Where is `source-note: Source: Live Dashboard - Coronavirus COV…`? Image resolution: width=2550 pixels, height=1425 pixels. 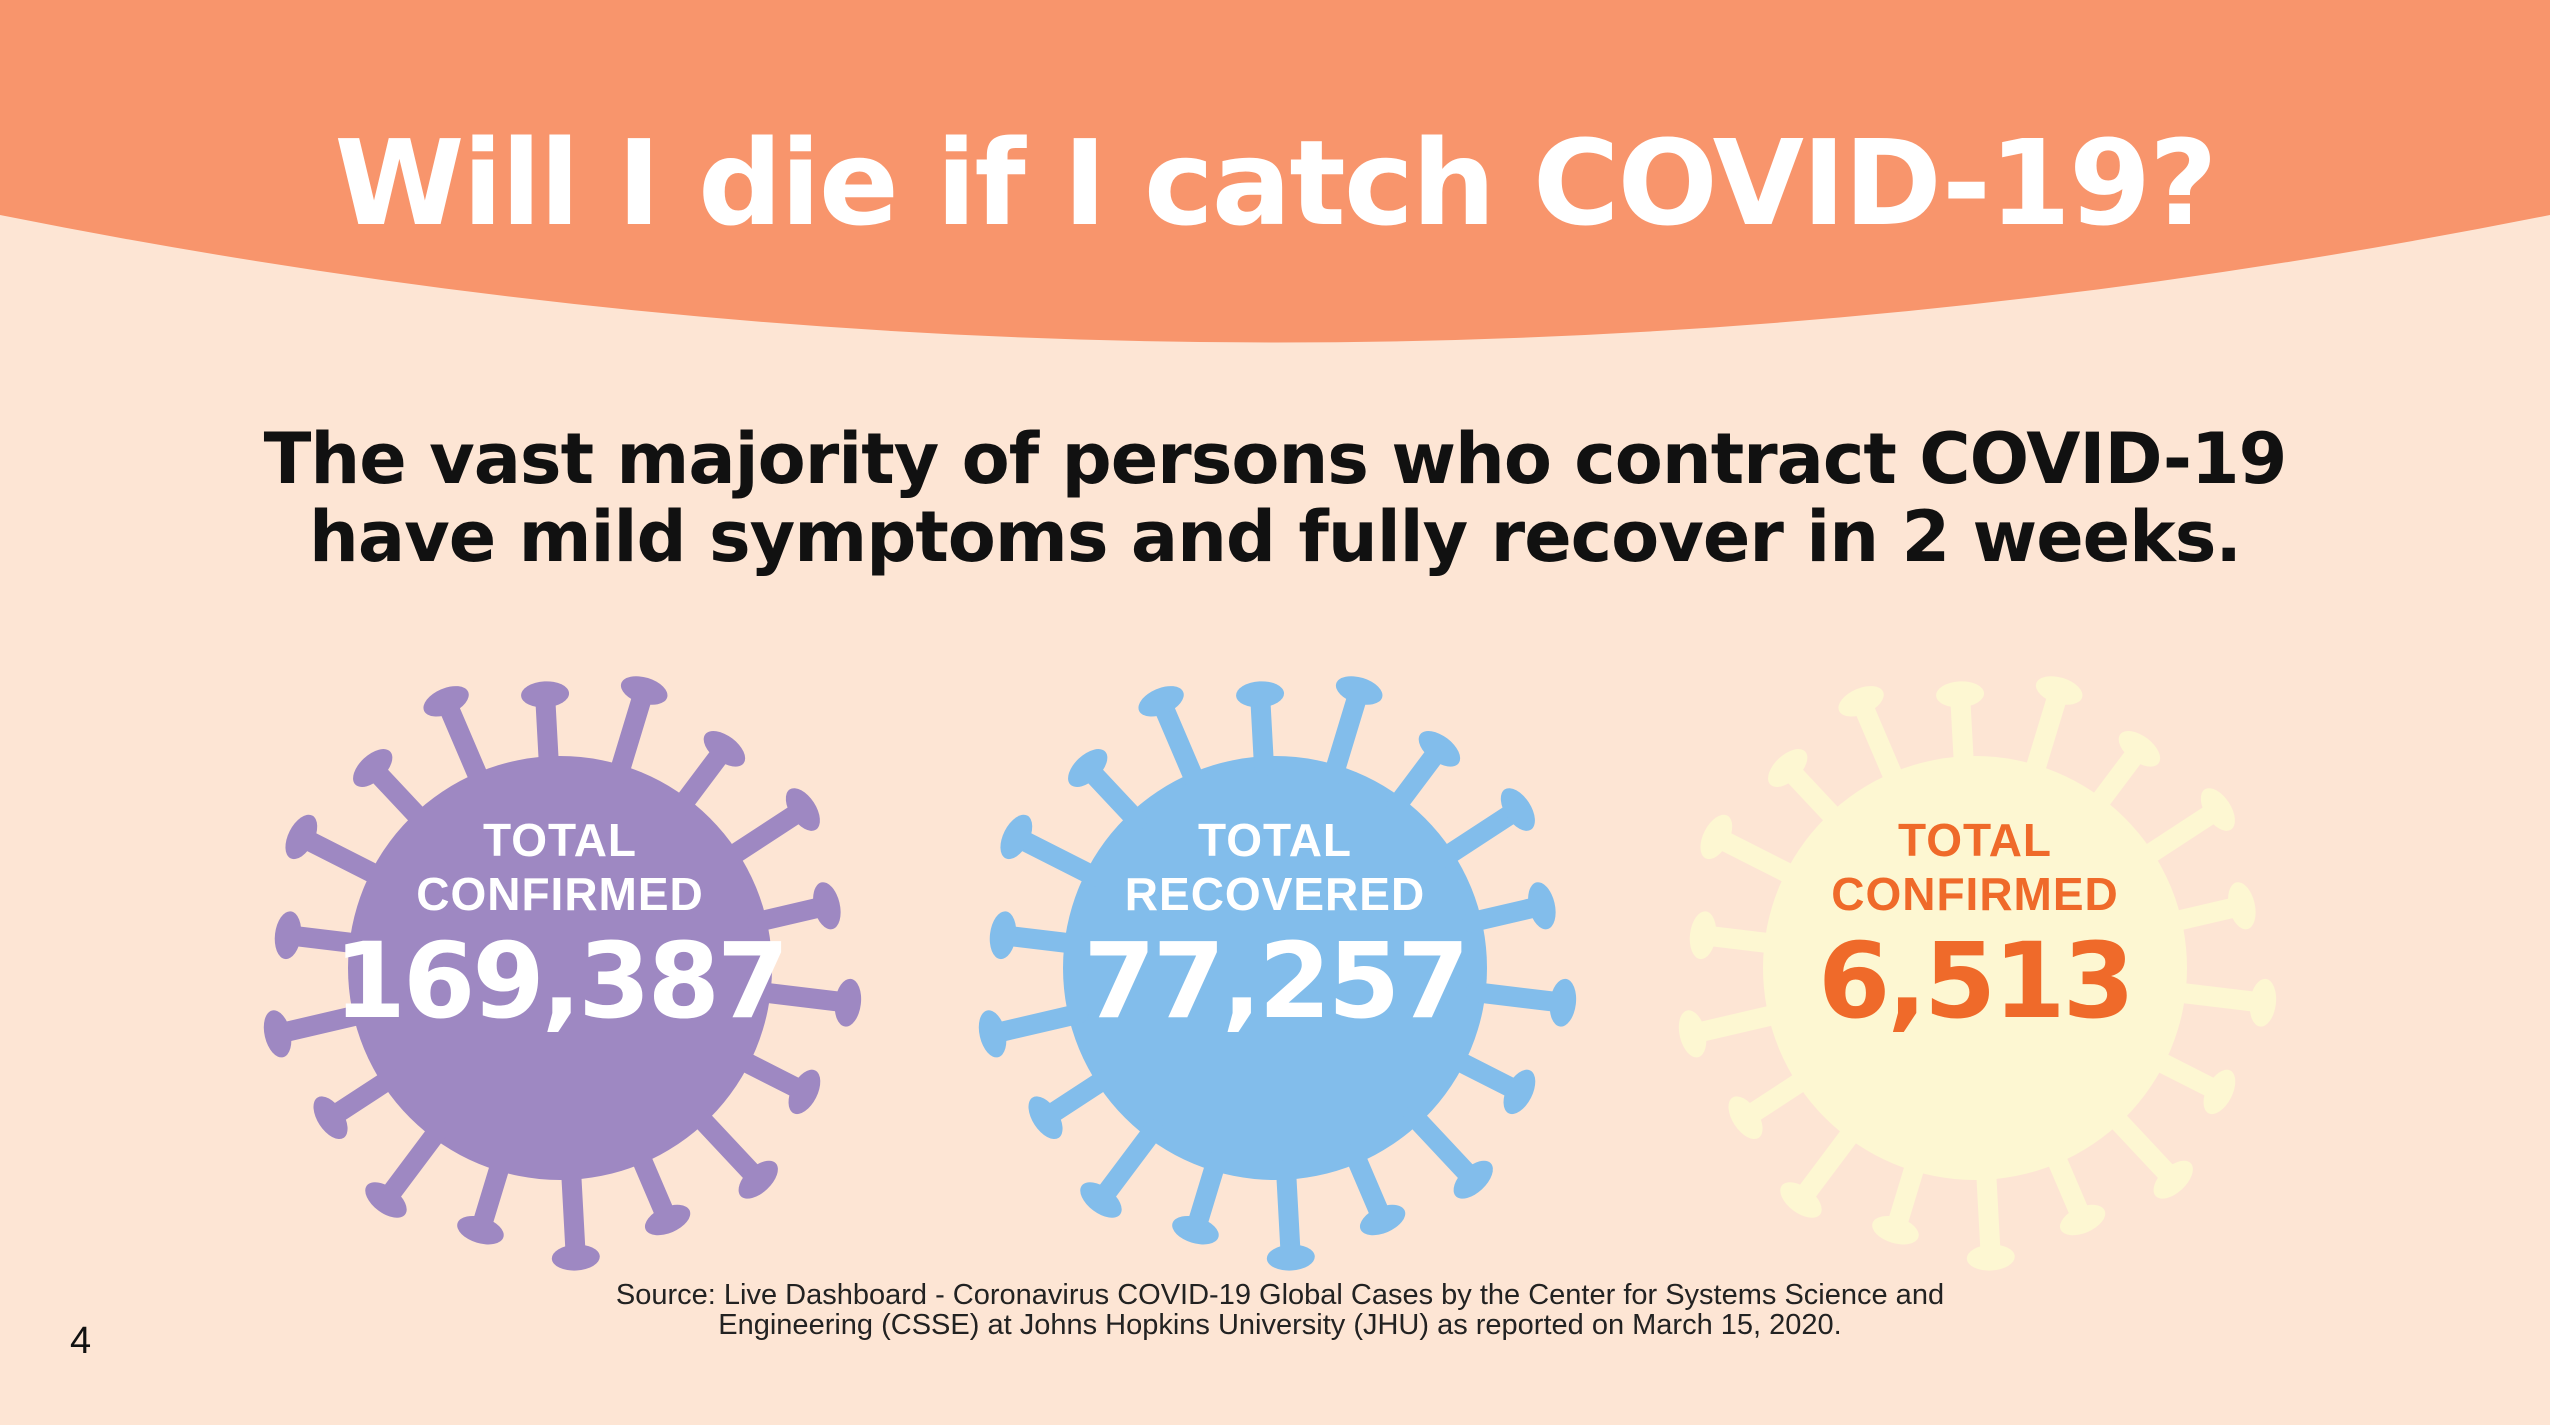
source-note: Source: Live Dashboard - Coronavirus COV… is located at coordinates (1280, 1310).